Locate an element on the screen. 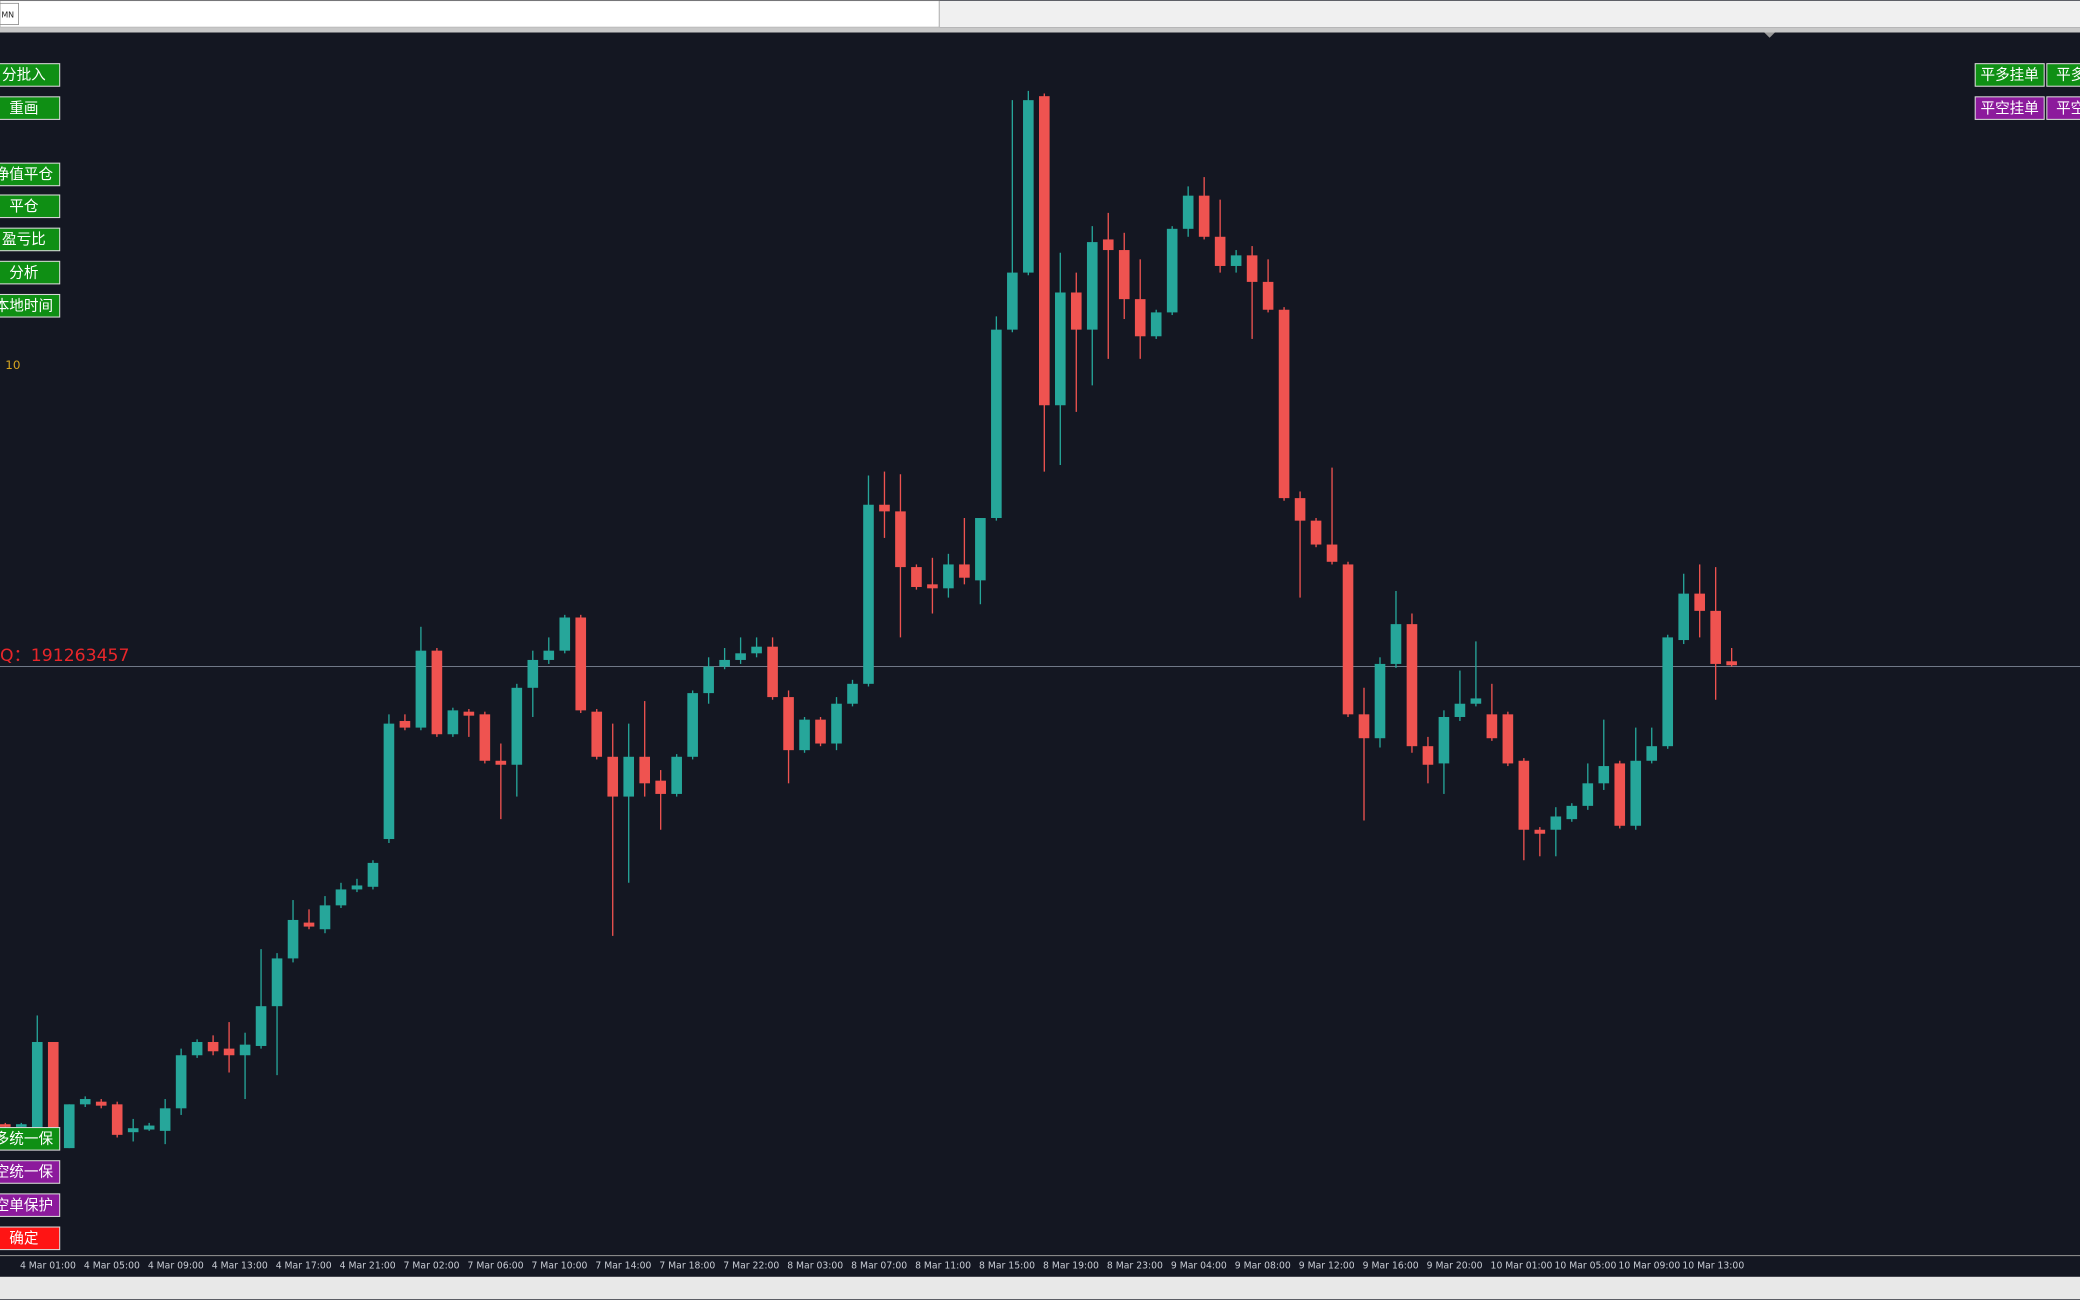 The width and height of the screenshot is (2080, 1300). button-label: 分批入 is located at coordinates (24, 75).